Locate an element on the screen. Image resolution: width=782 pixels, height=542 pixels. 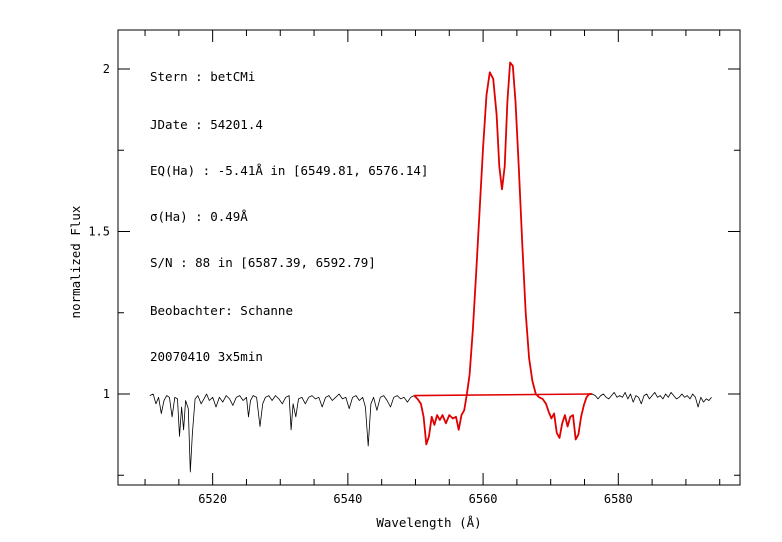
x-tick-label: 6560 is located at coordinates (483, 499).